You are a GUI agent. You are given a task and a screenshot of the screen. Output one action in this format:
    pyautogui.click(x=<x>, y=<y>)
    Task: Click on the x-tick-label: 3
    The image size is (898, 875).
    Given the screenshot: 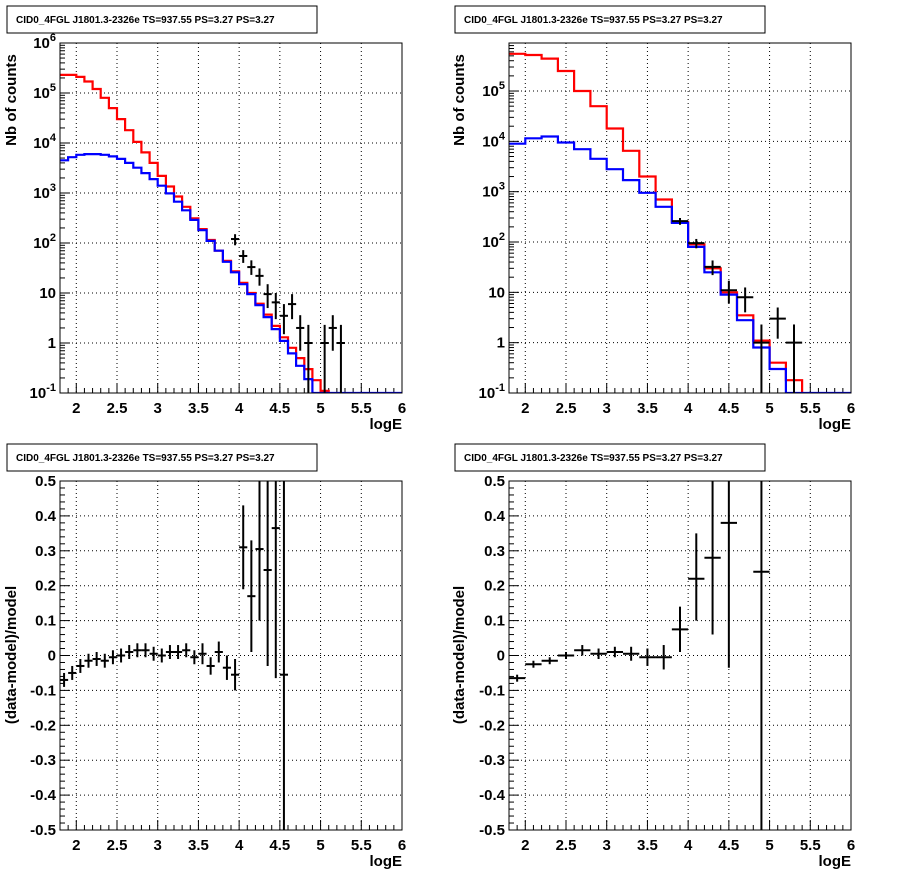 What is the action you would take?
    pyautogui.click(x=158, y=408)
    